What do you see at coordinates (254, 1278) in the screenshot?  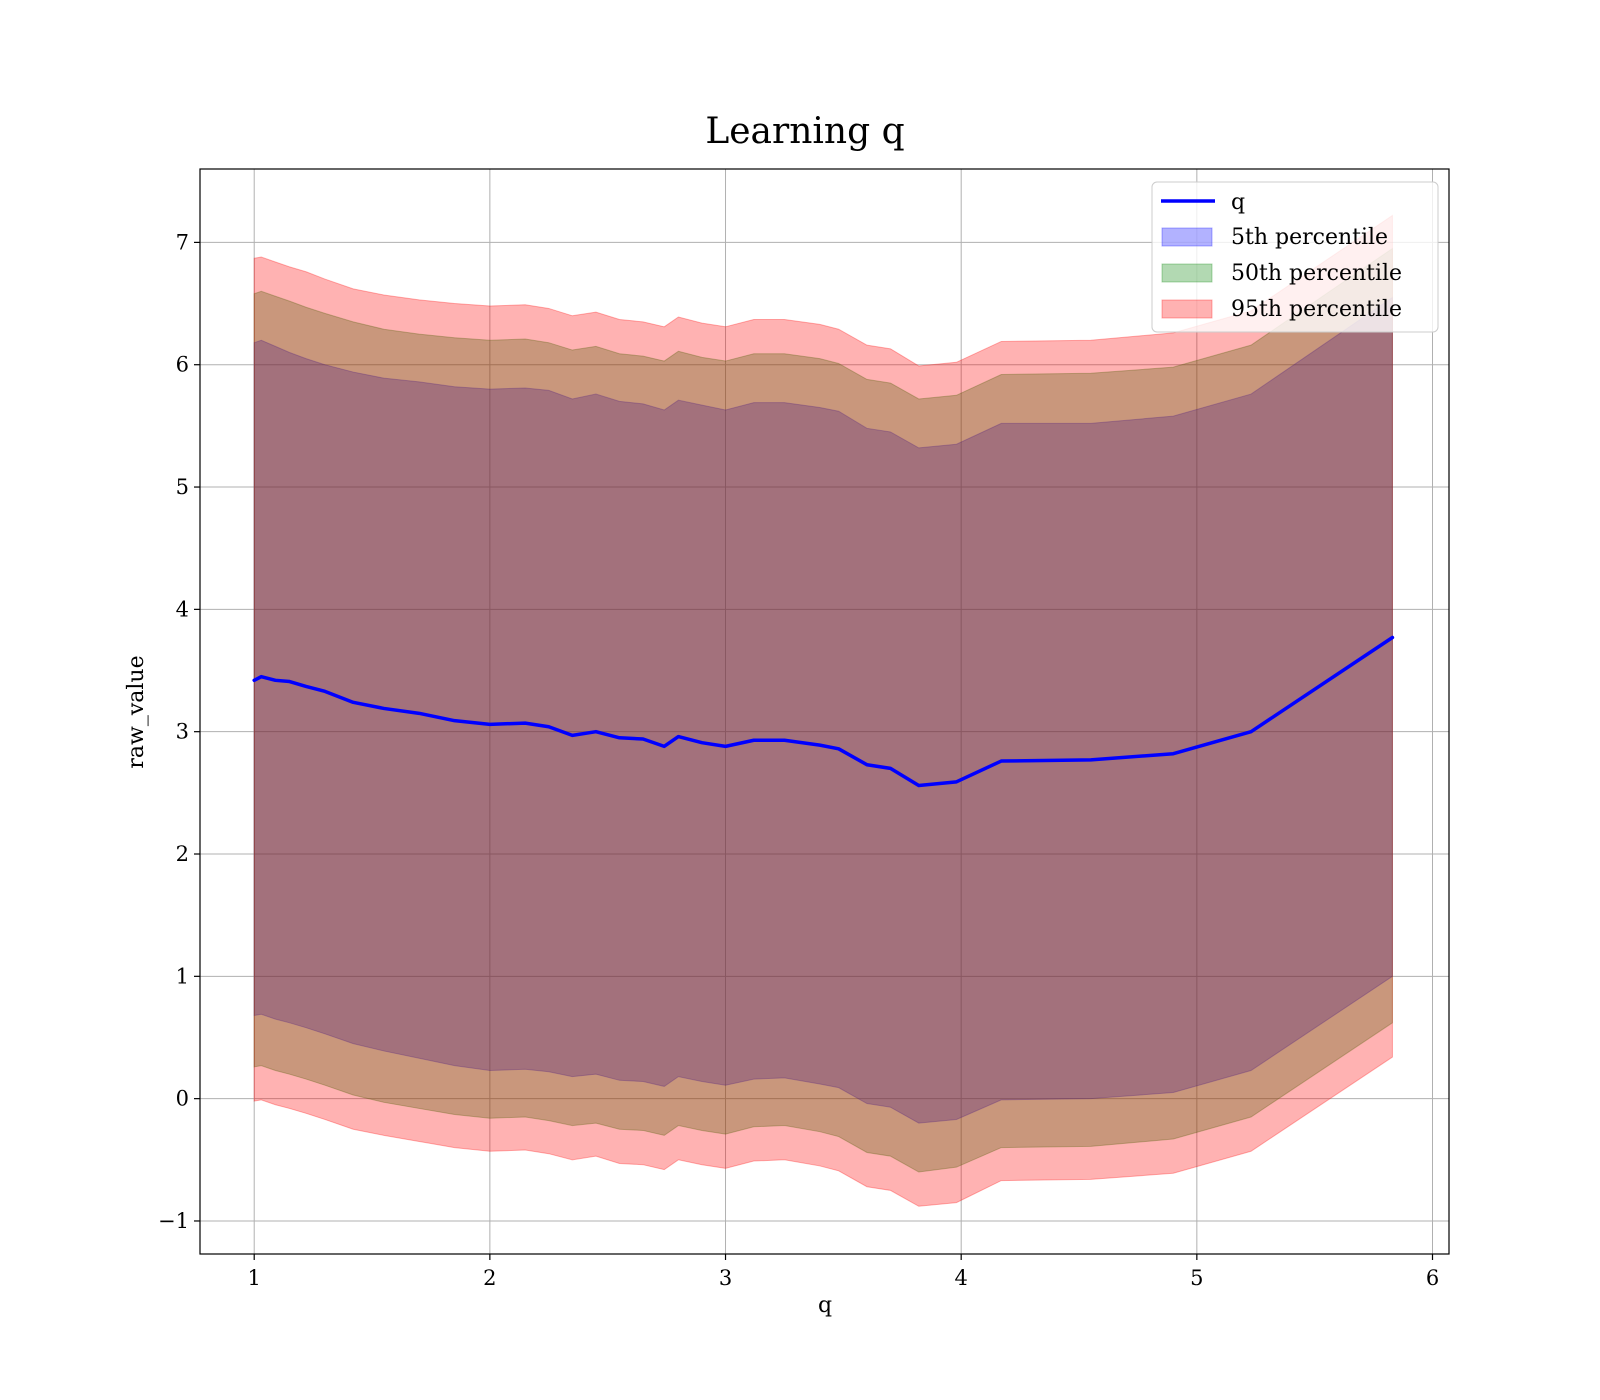 I see `x-tick-label: 1` at bounding box center [254, 1278].